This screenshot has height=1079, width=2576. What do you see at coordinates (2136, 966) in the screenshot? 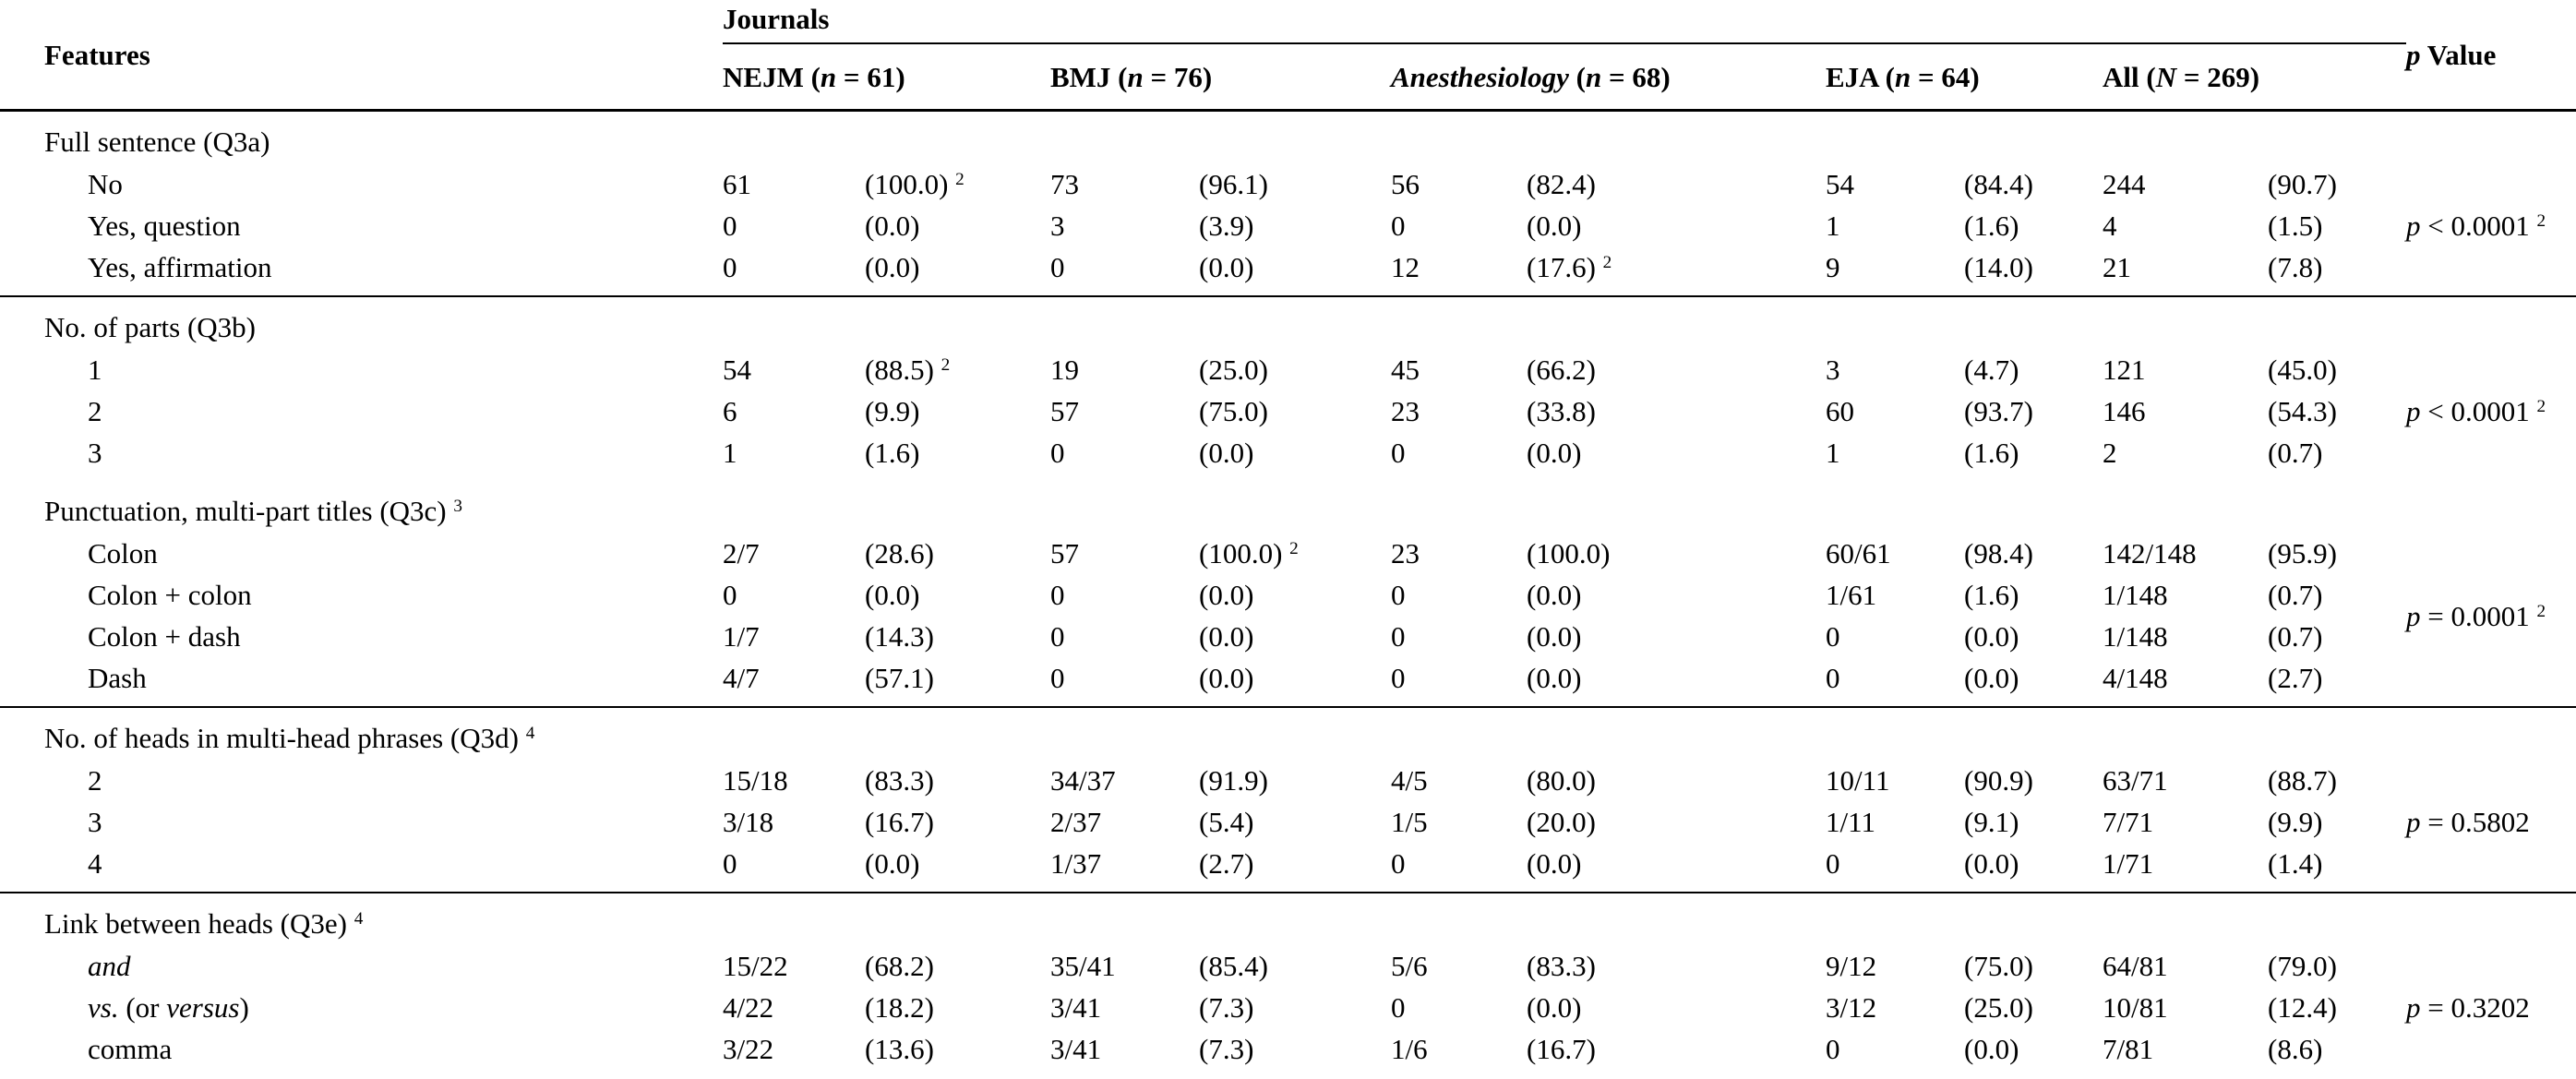
I see `count-cell: 64/81` at bounding box center [2136, 966].